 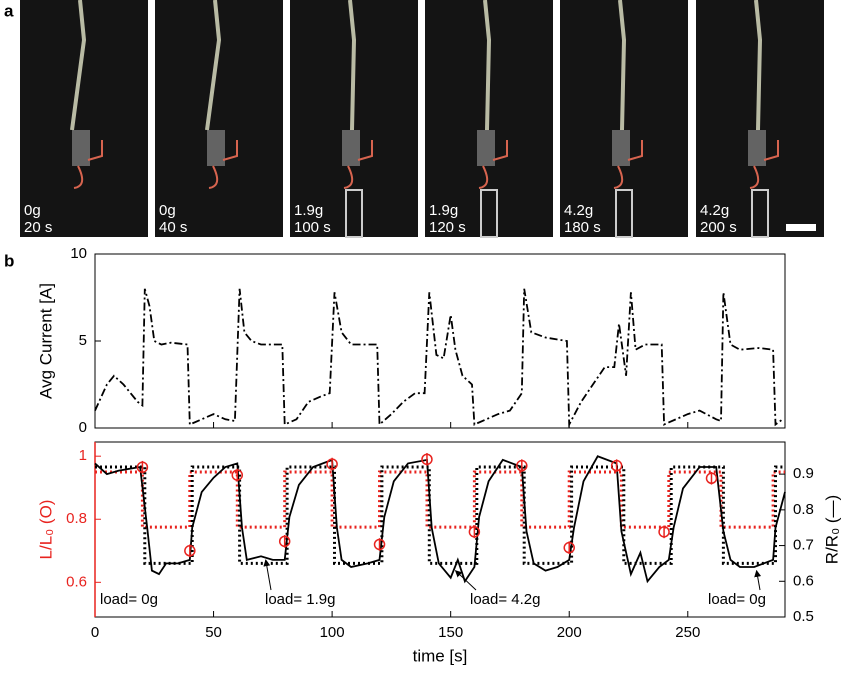 I want to click on annotation: load= 1.9g, so click(x=300, y=599).